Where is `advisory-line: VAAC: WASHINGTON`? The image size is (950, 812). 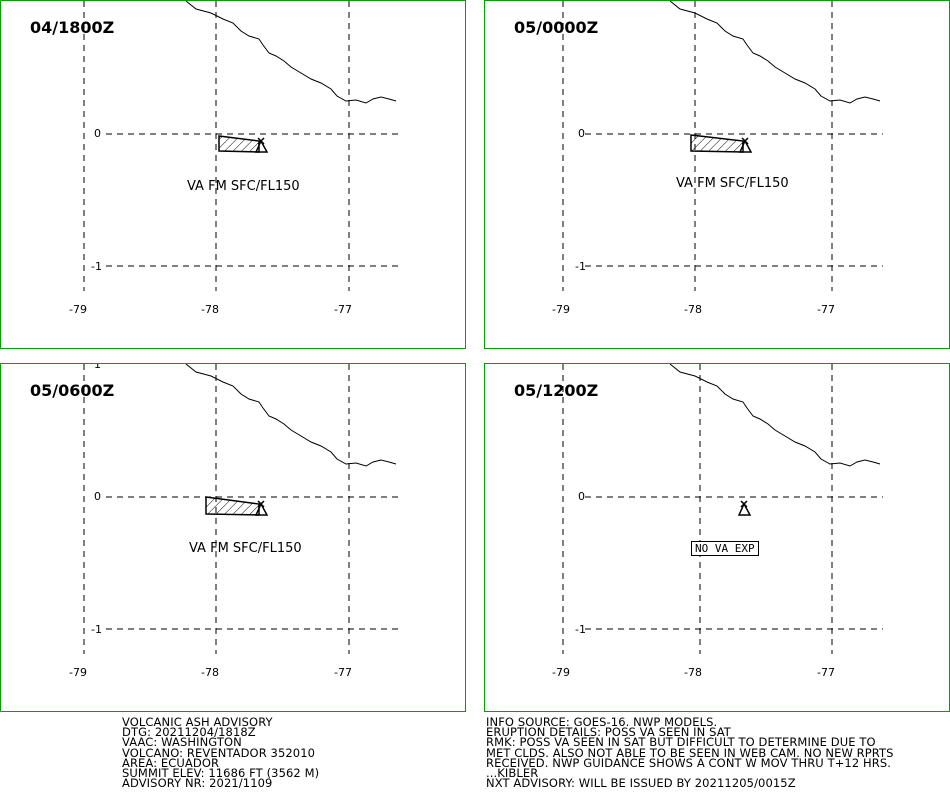 advisory-line: VAAC: WASHINGTON is located at coordinates (182, 742).